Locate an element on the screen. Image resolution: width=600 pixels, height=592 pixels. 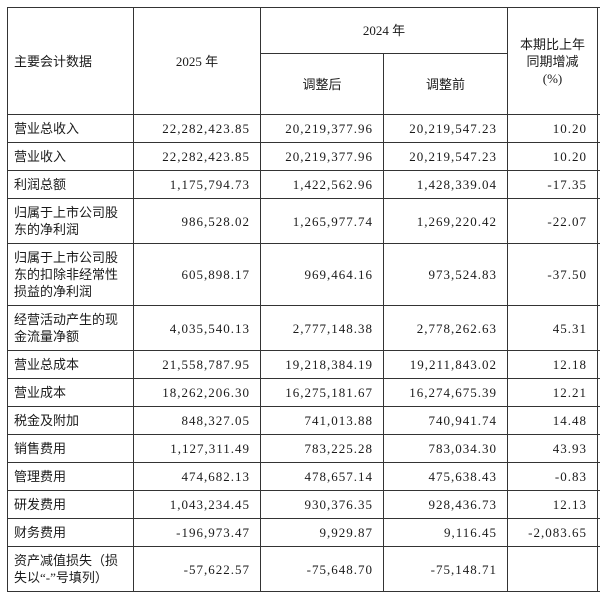
row-label: 利润总额 is located at coordinates (71, 185).